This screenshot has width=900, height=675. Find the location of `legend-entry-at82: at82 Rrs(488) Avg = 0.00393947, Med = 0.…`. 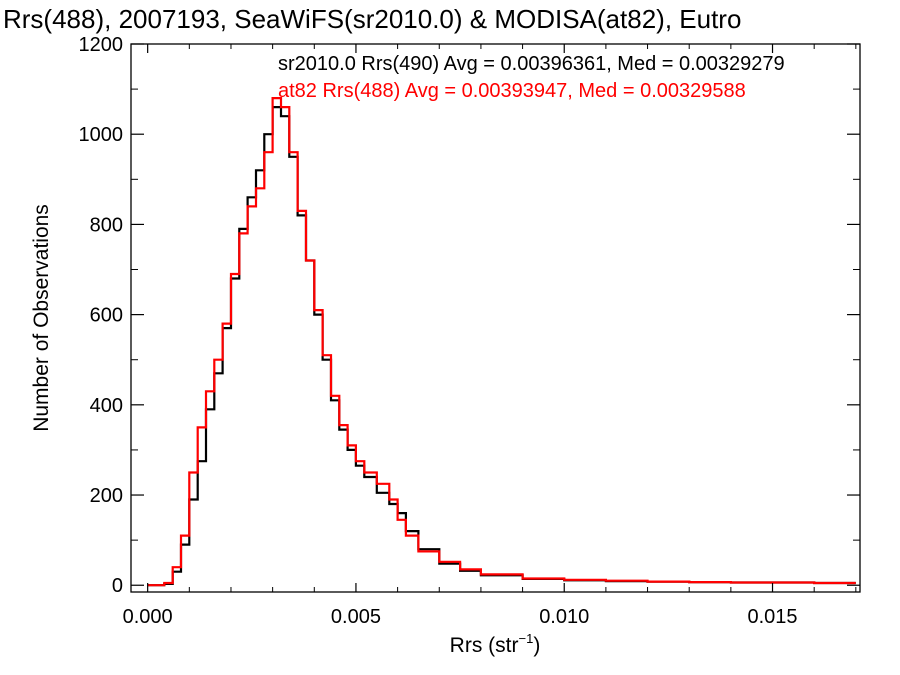

legend-entry-at82: at82 Rrs(488) Avg = 0.00393947, Med = 0.… is located at coordinates (512, 91).